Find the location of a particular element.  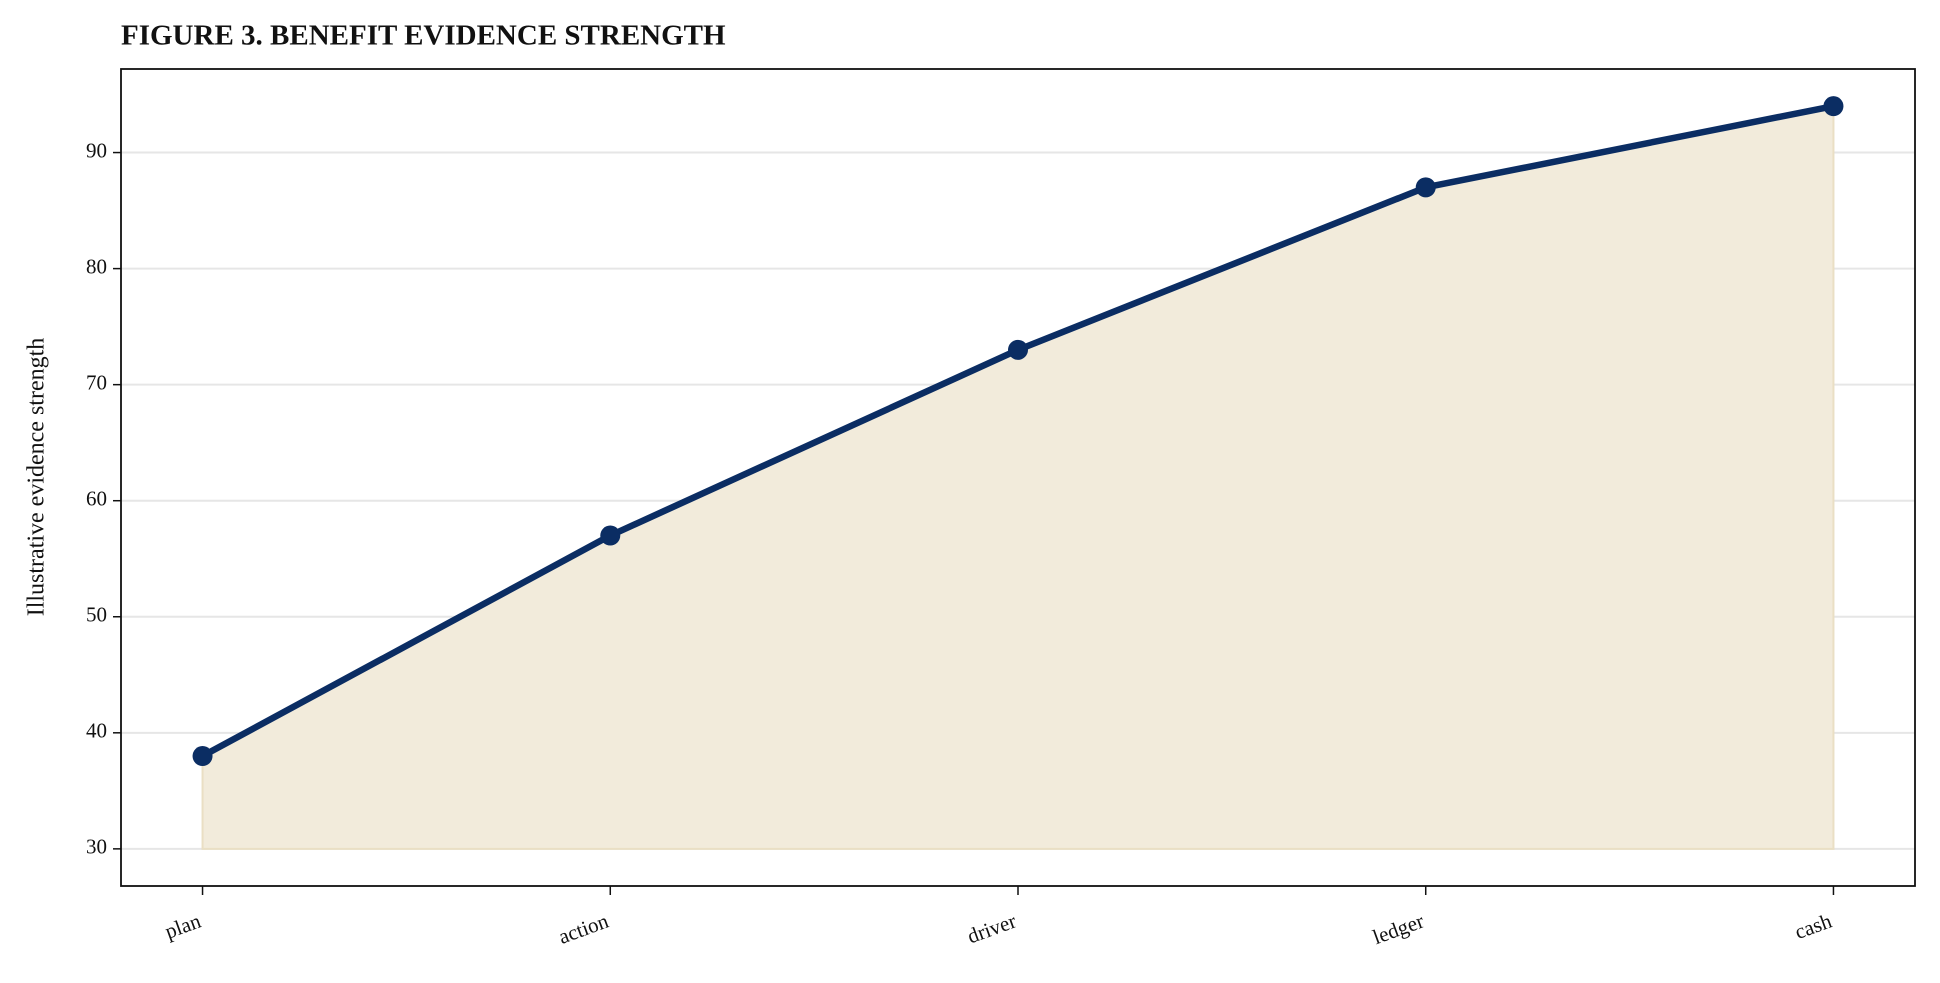

y-axis-label: Illustrative evidence strength is located at coordinates (37, 477).